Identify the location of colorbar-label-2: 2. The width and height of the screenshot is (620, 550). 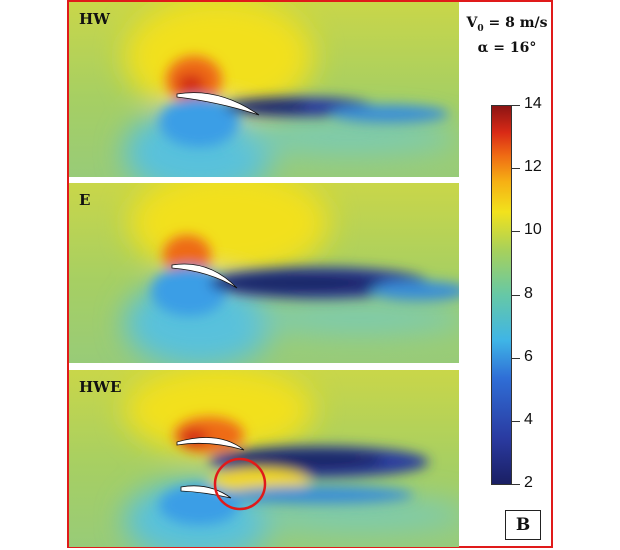
(528, 482).